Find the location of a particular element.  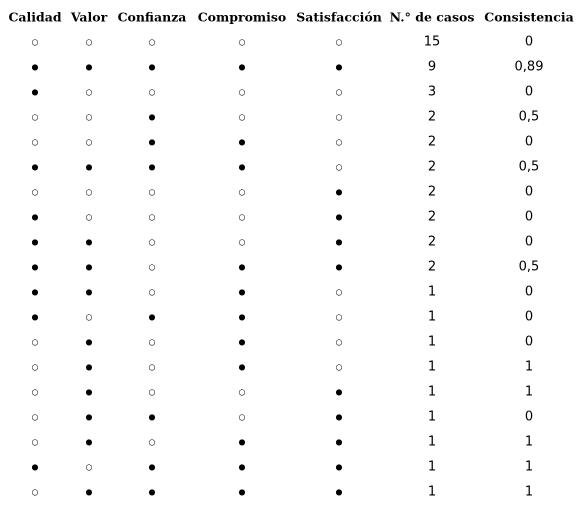

cell-value: 15 is located at coordinates (432, 42).